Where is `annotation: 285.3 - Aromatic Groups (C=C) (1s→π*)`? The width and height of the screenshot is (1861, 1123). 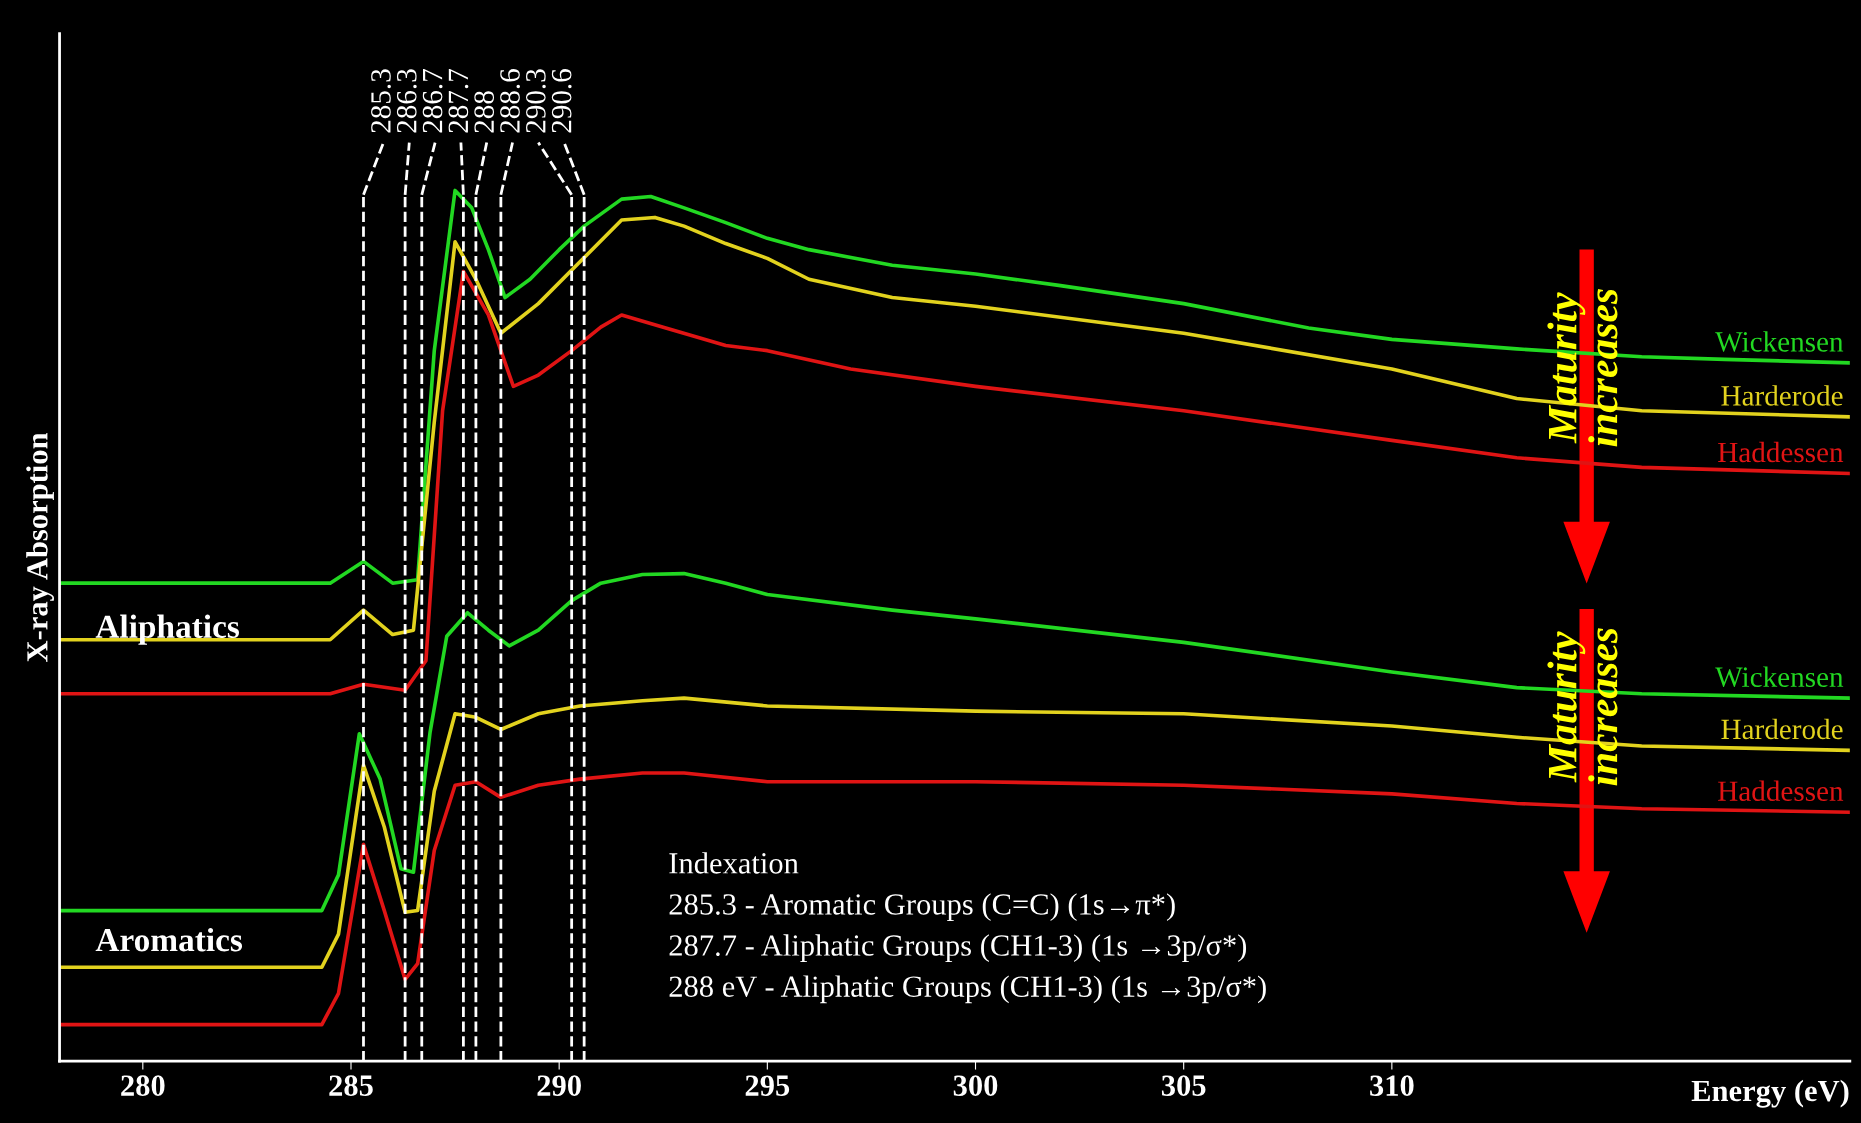 annotation: 285.3 - Aromatic Groups (C=C) (1s→π*) is located at coordinates (922, 907).